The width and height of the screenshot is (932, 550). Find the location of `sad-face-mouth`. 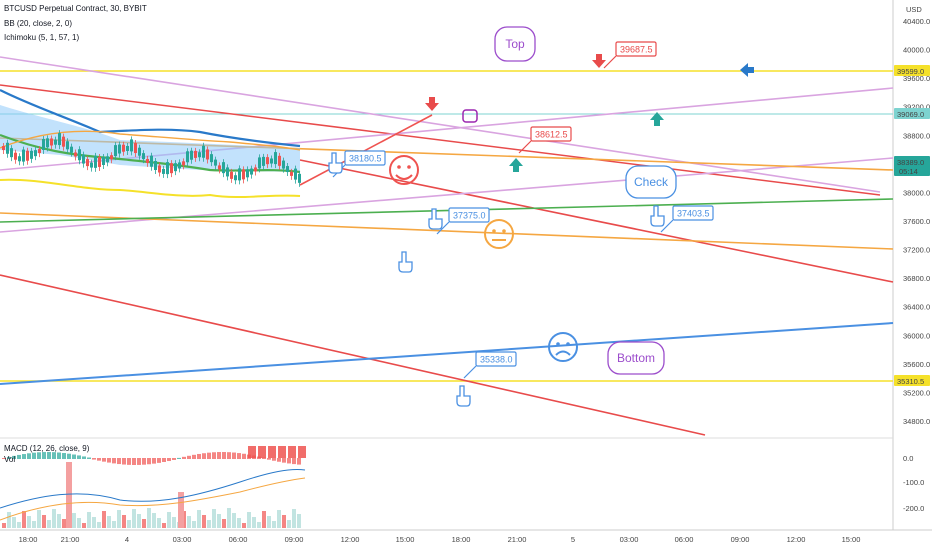

sad-face-mouth is located at coordinates (563, 353).